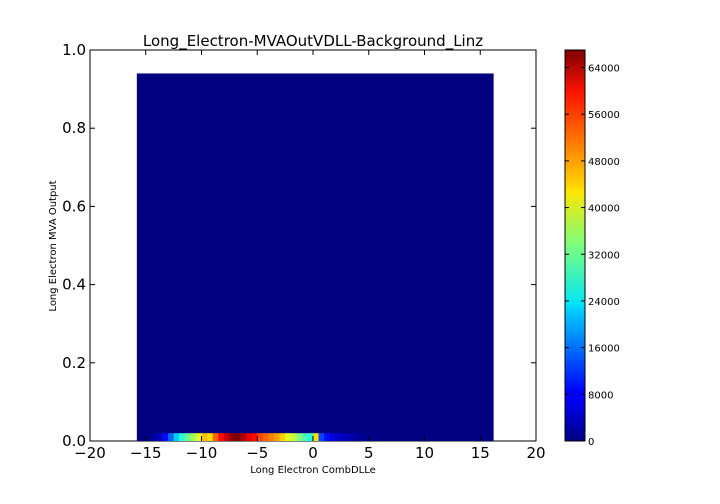 The image size is (720, 504). I want to click on colorbar-tick-label: 24000, so click(604, 302).